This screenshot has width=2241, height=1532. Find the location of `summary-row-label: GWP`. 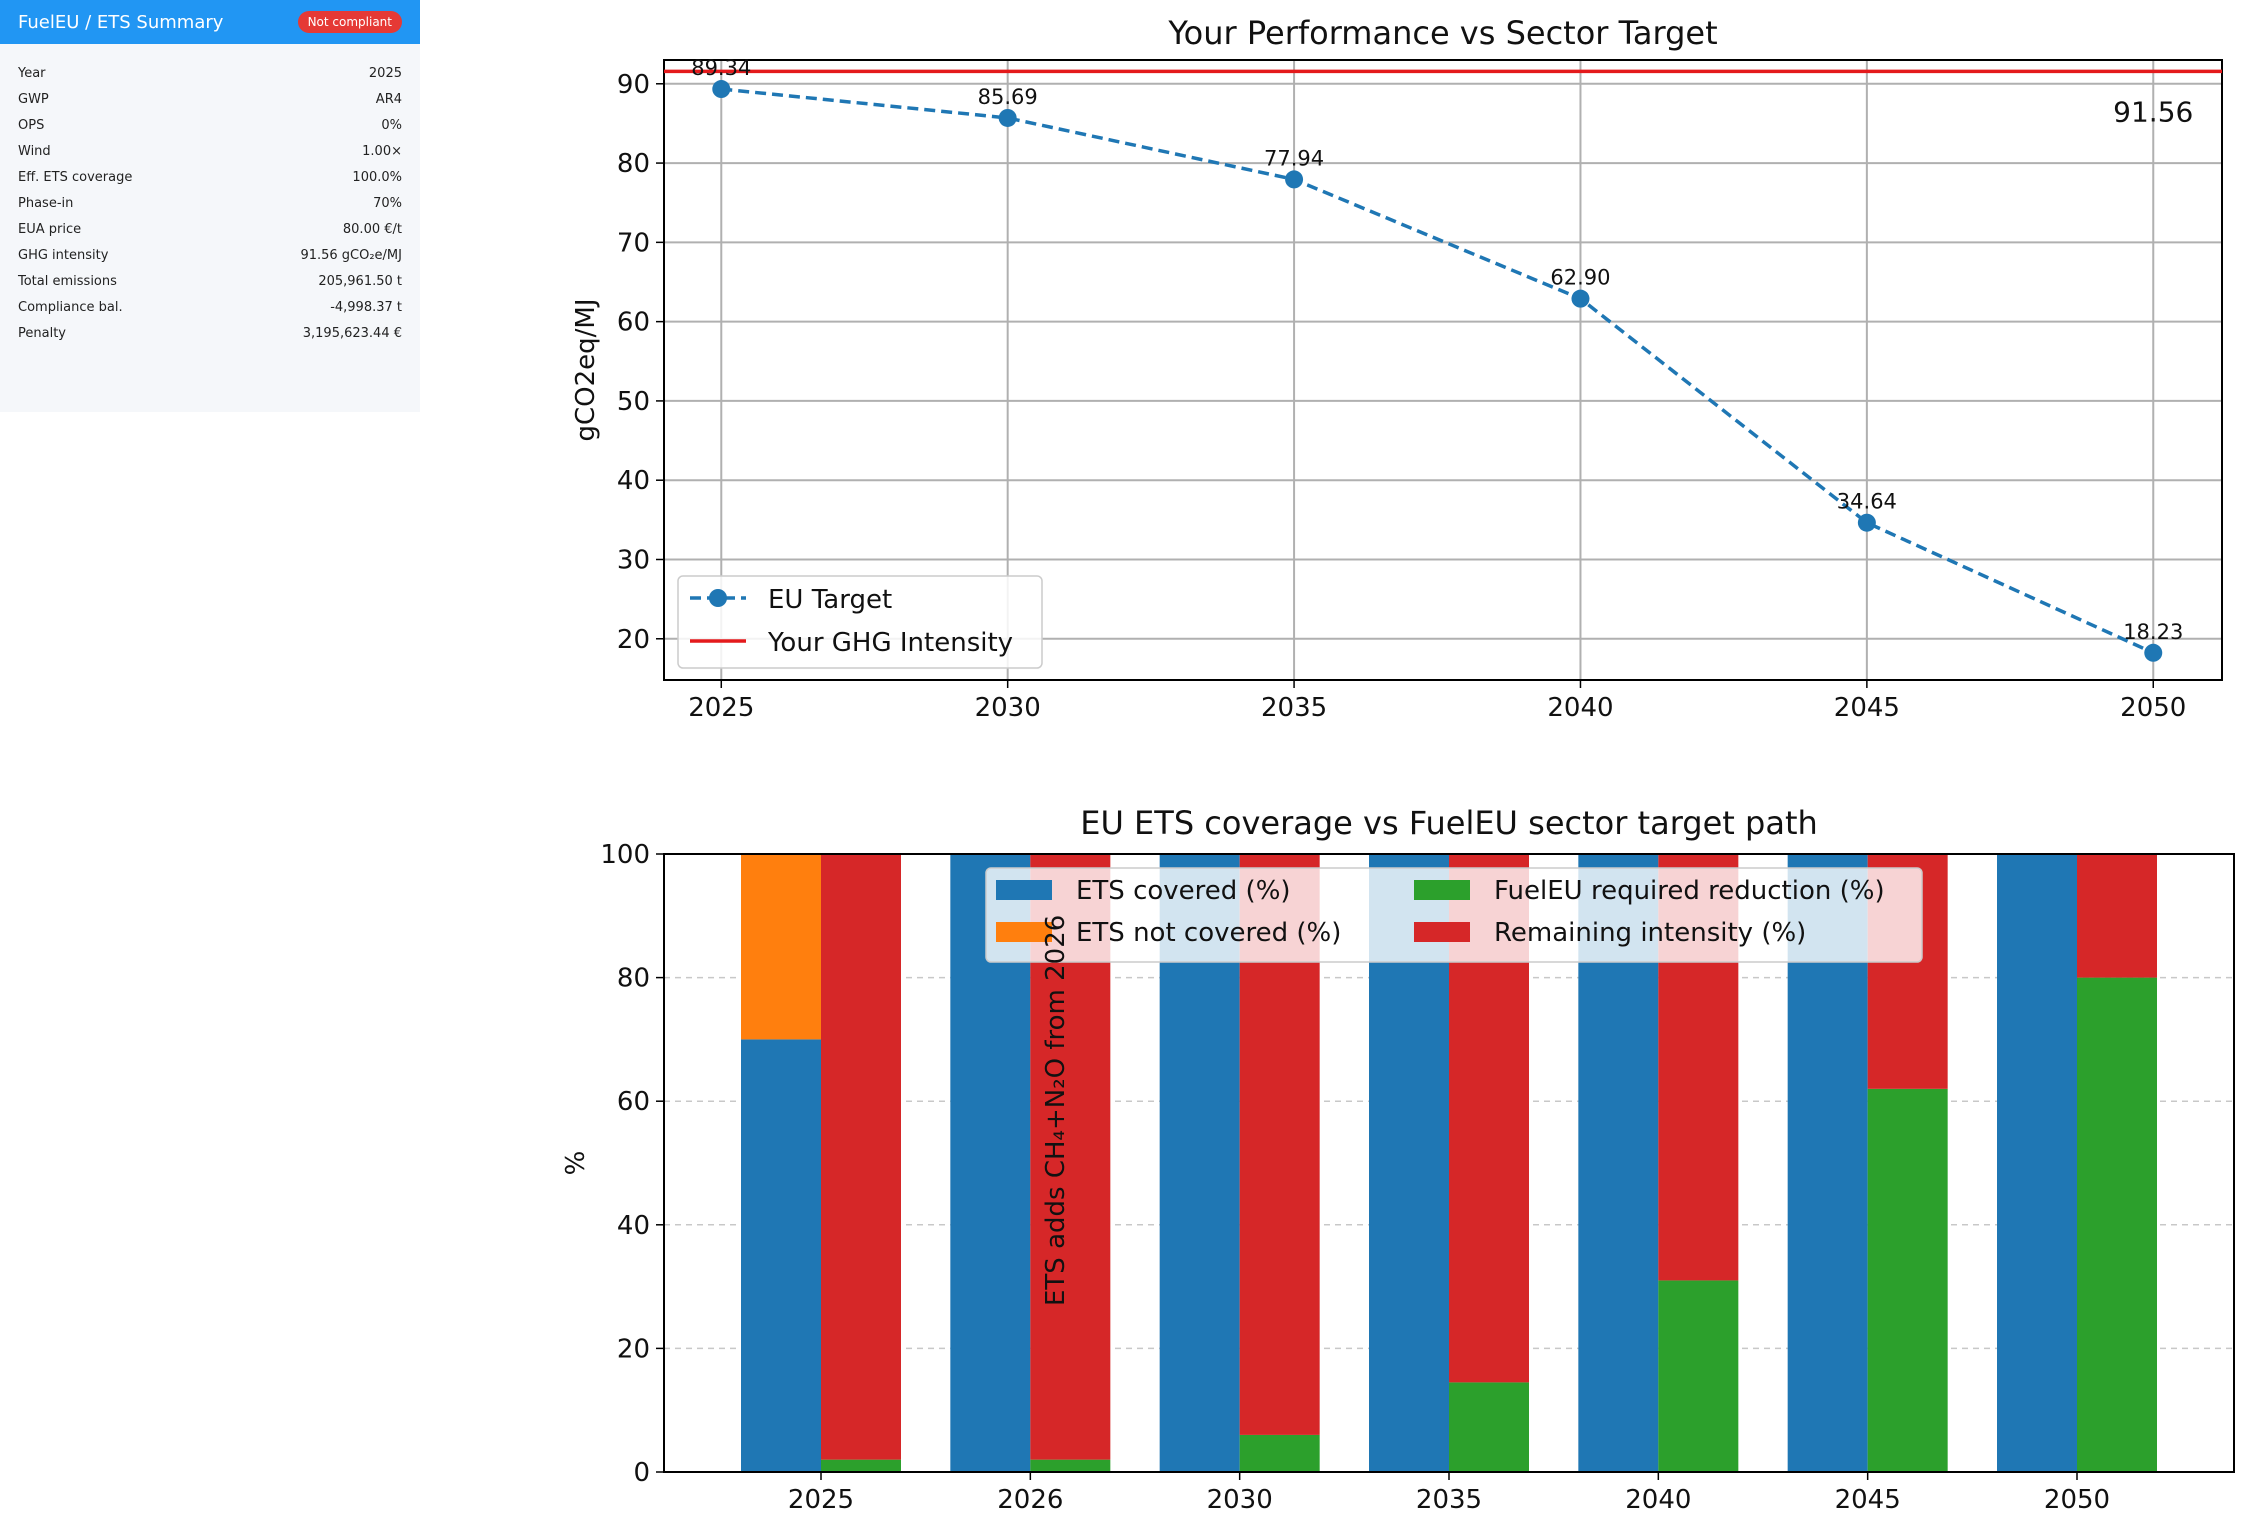

summary-row-label: GWP is located at coordinates (33, 99).